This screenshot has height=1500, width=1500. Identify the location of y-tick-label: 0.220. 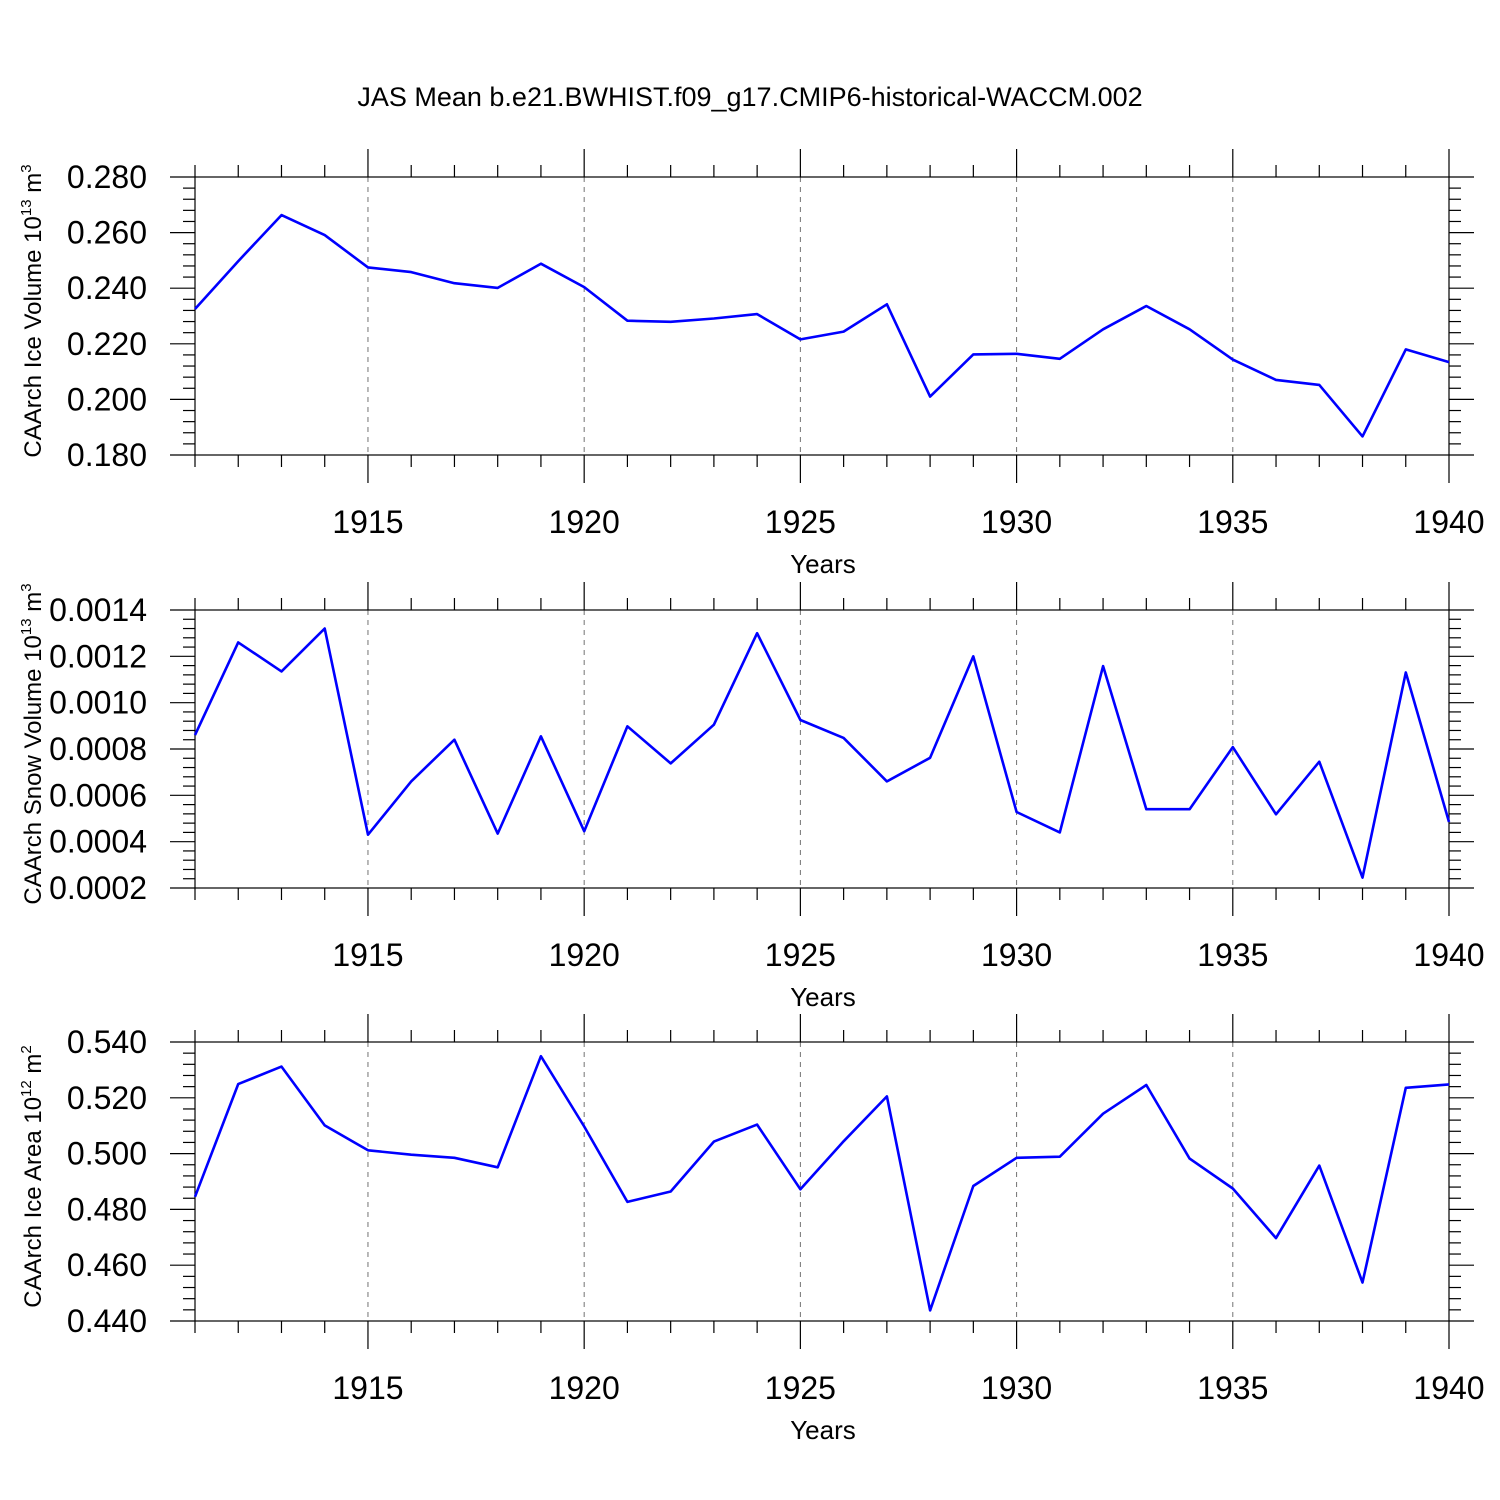
(107, 344).